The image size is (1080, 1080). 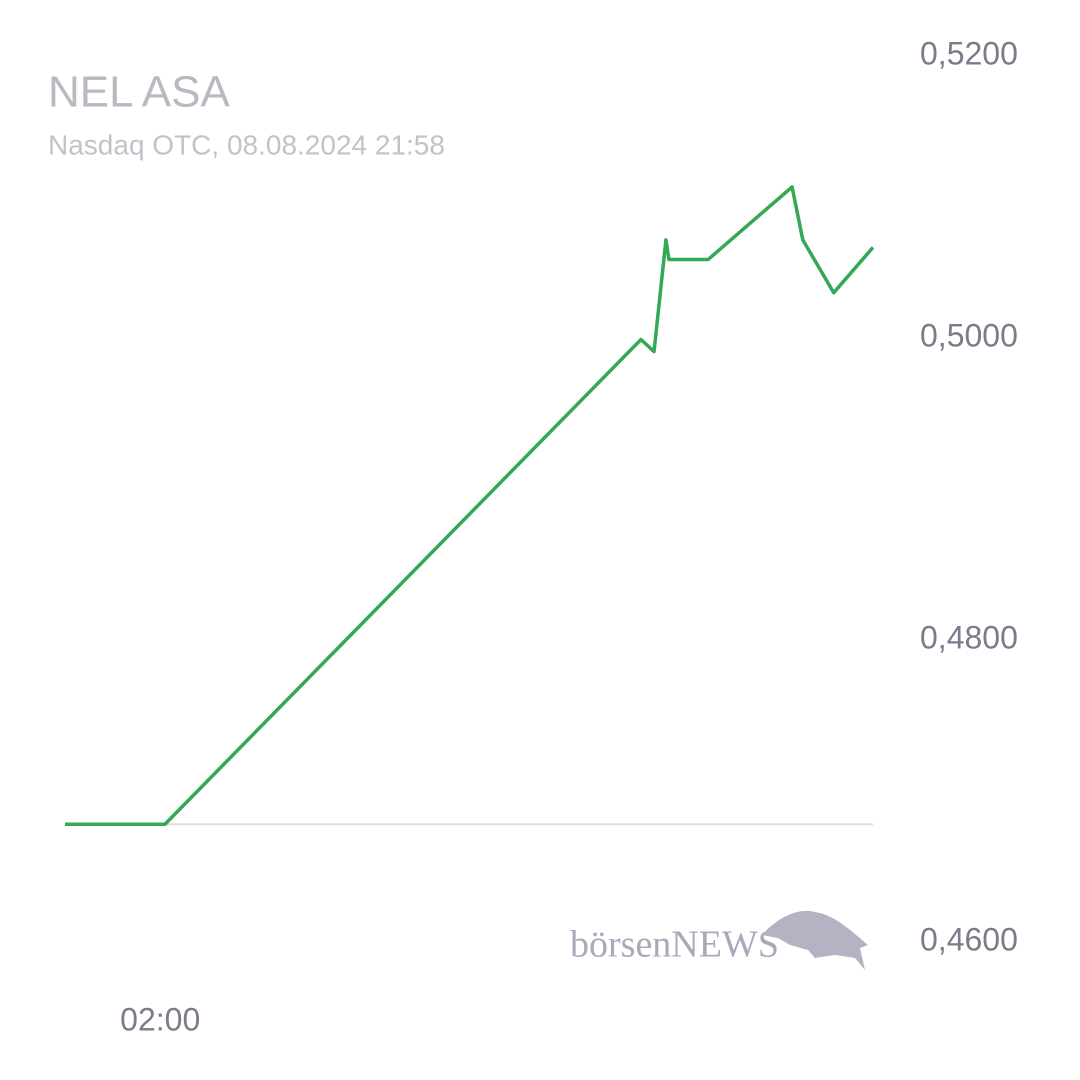 I want to click on bull-logo, so click(x=815, y=940).